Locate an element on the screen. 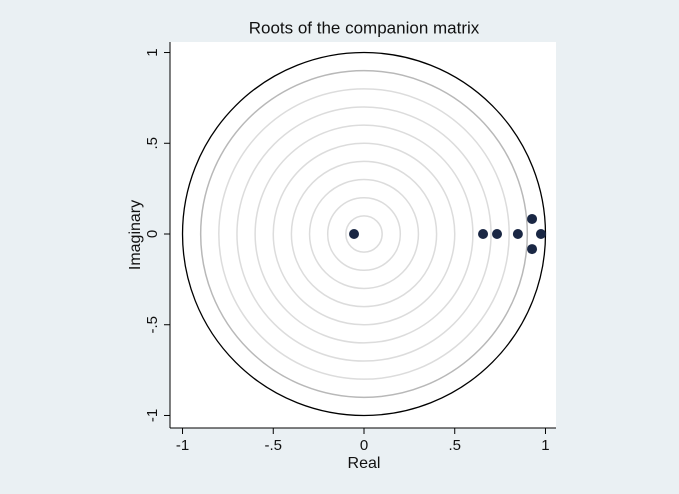 The height and width of the screenshot is (494, 679). y-tick-label: 1 is located at coordinates (152, 52).